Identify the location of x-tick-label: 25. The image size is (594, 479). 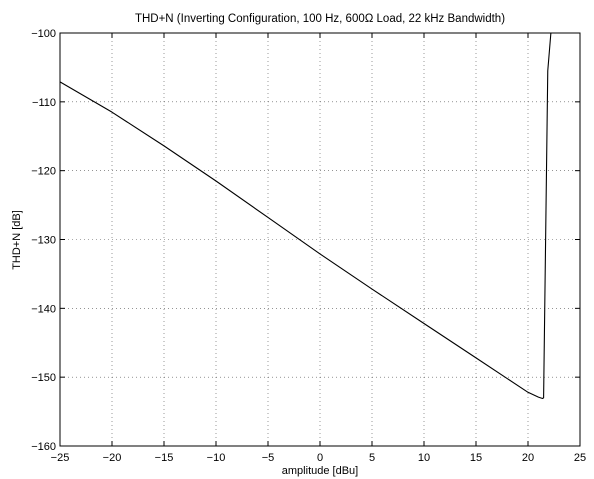
(580, 458).